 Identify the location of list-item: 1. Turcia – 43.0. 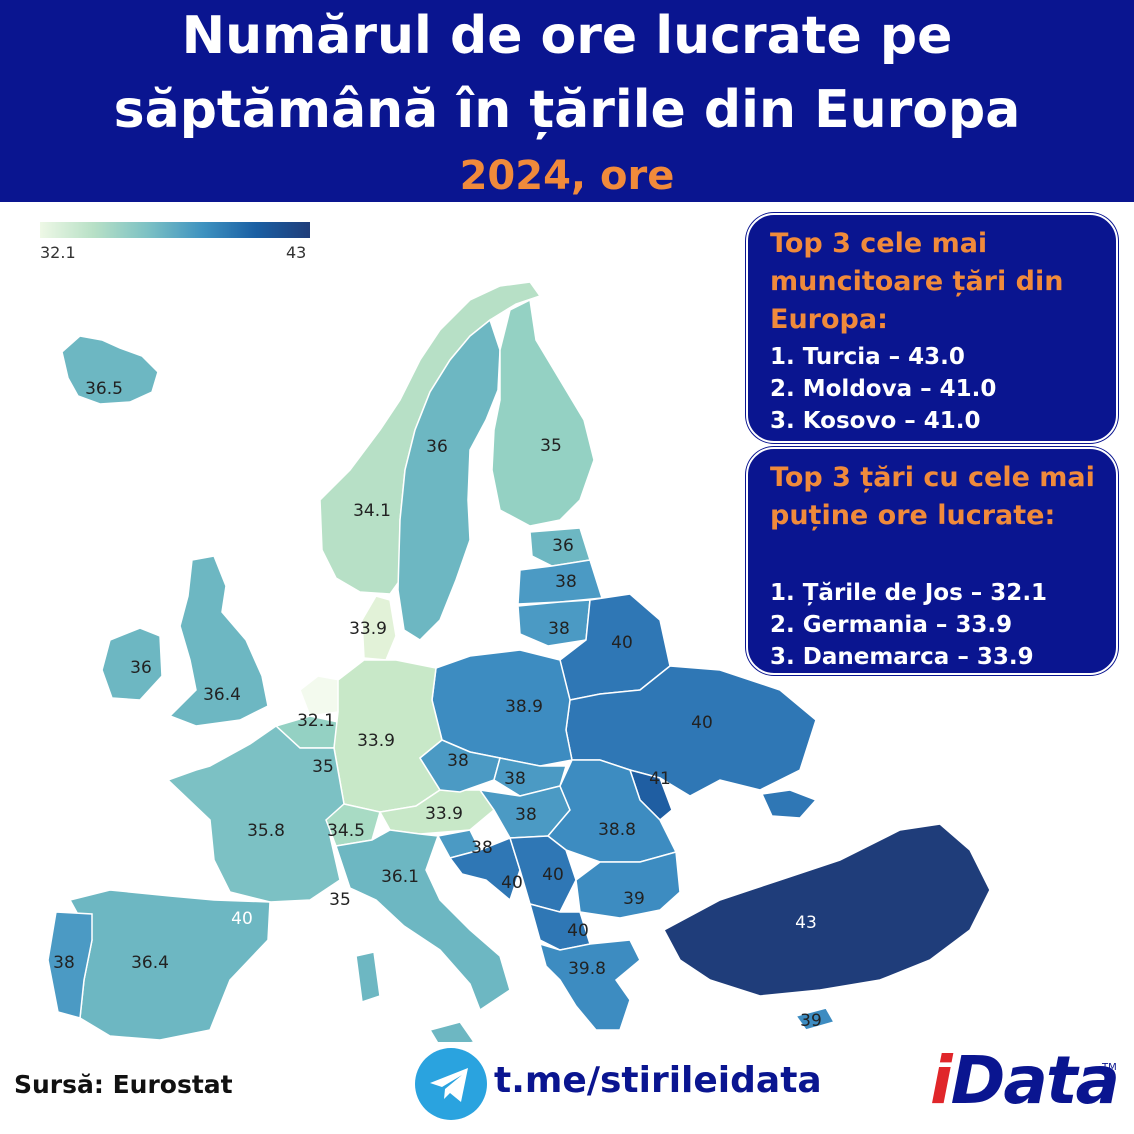
(867, 357).